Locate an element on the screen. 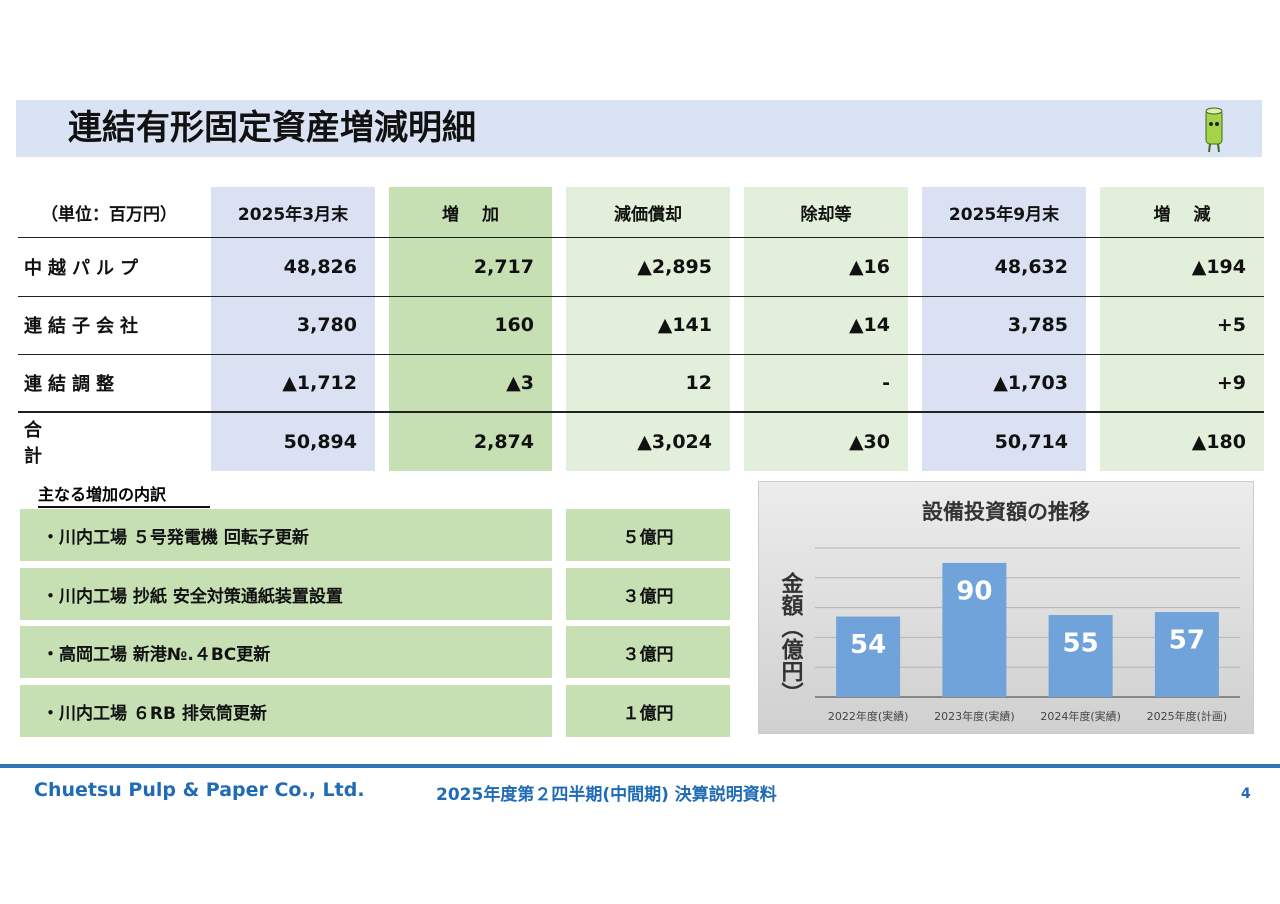  chart-title: 設備投資額の推移 is located at coordinates (1006, 512).